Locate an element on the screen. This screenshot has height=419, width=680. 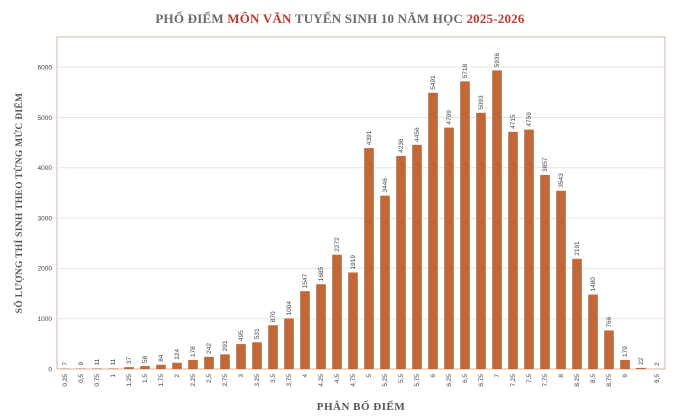
data-label: 495 is located at coordinates (241, 335).